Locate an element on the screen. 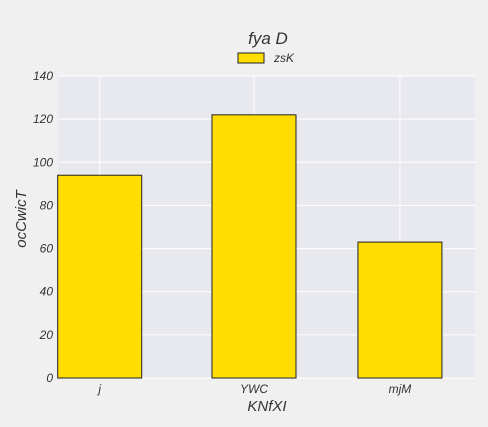  bar-YWC is located at coordinates (254, 246).